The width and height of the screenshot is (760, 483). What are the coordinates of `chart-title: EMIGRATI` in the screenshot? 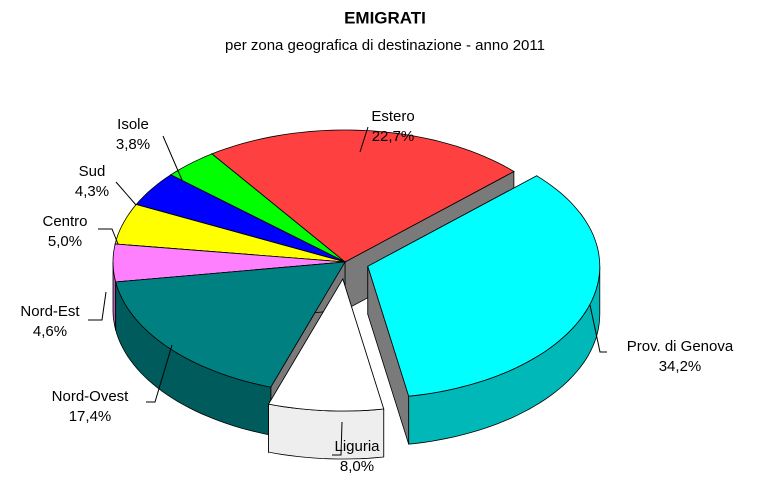 It's located at (385, 17).